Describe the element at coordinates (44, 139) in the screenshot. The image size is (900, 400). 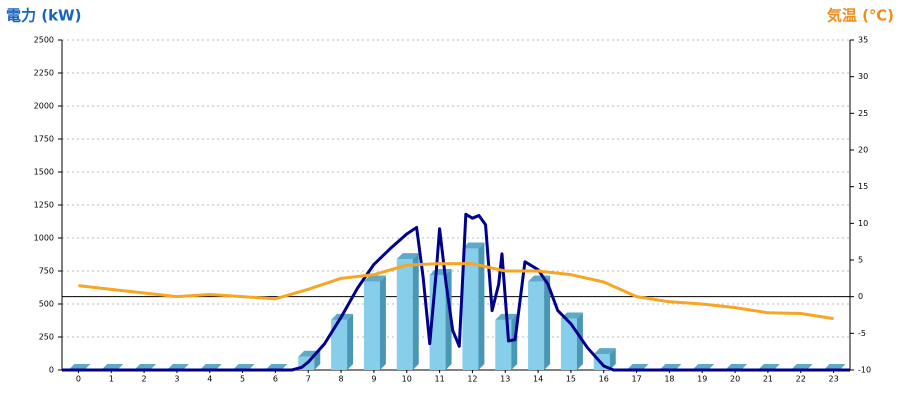
I see `y-tick-label: 1750` at that location.